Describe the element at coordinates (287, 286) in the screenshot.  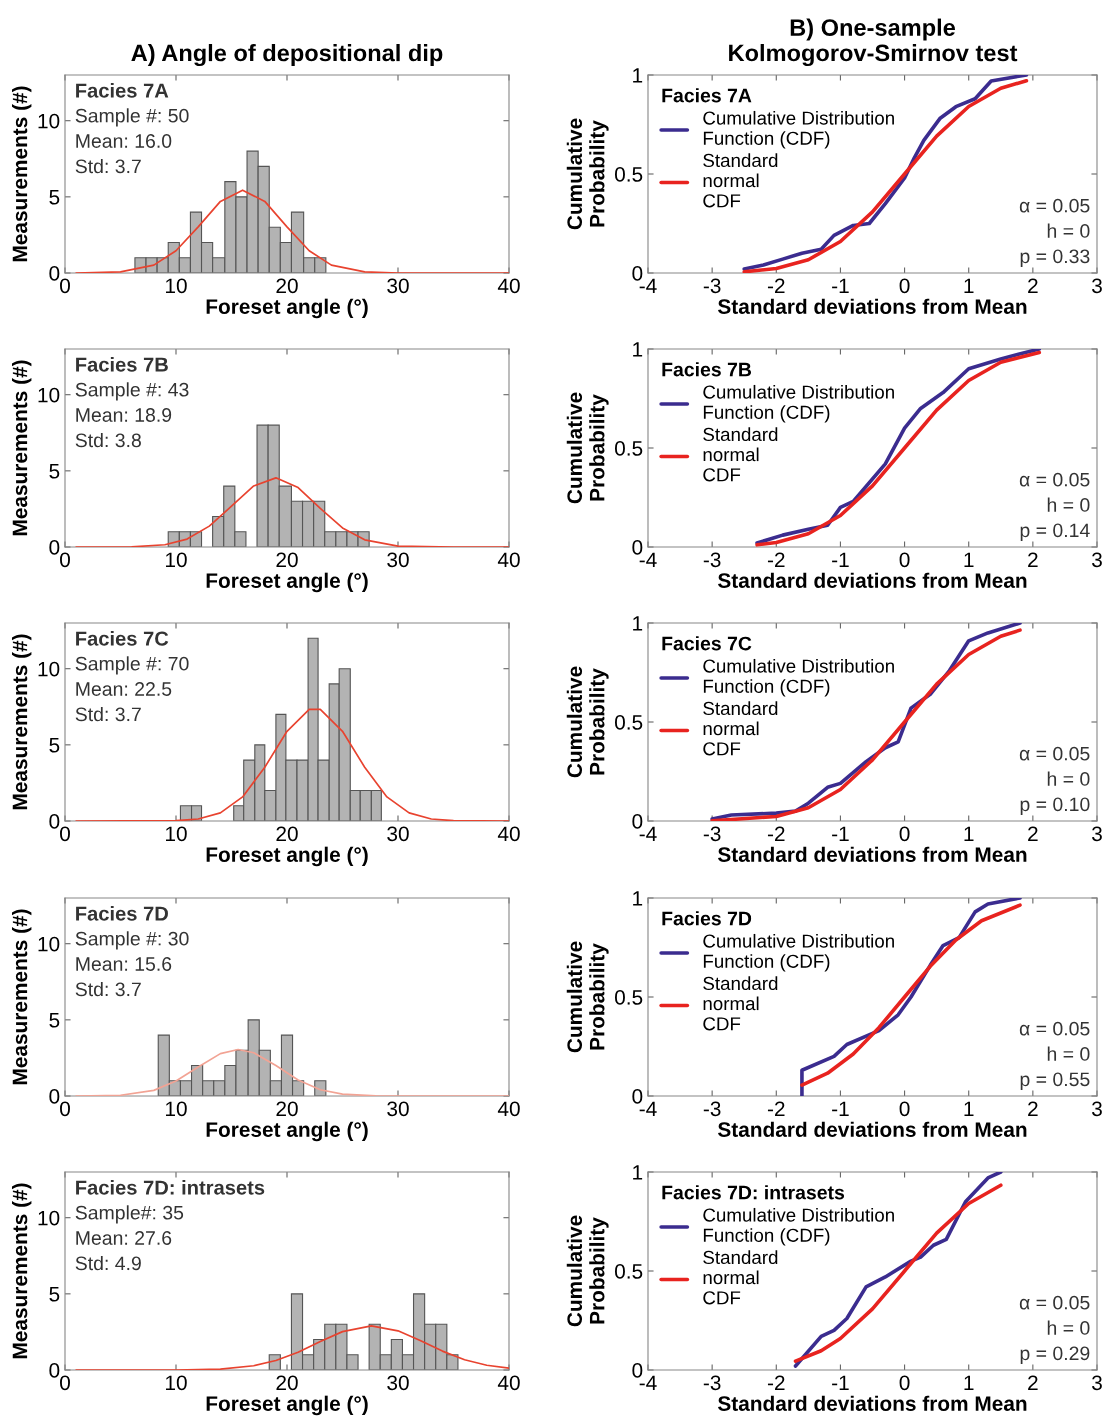
I see `x-tick-label: 20` at that location.